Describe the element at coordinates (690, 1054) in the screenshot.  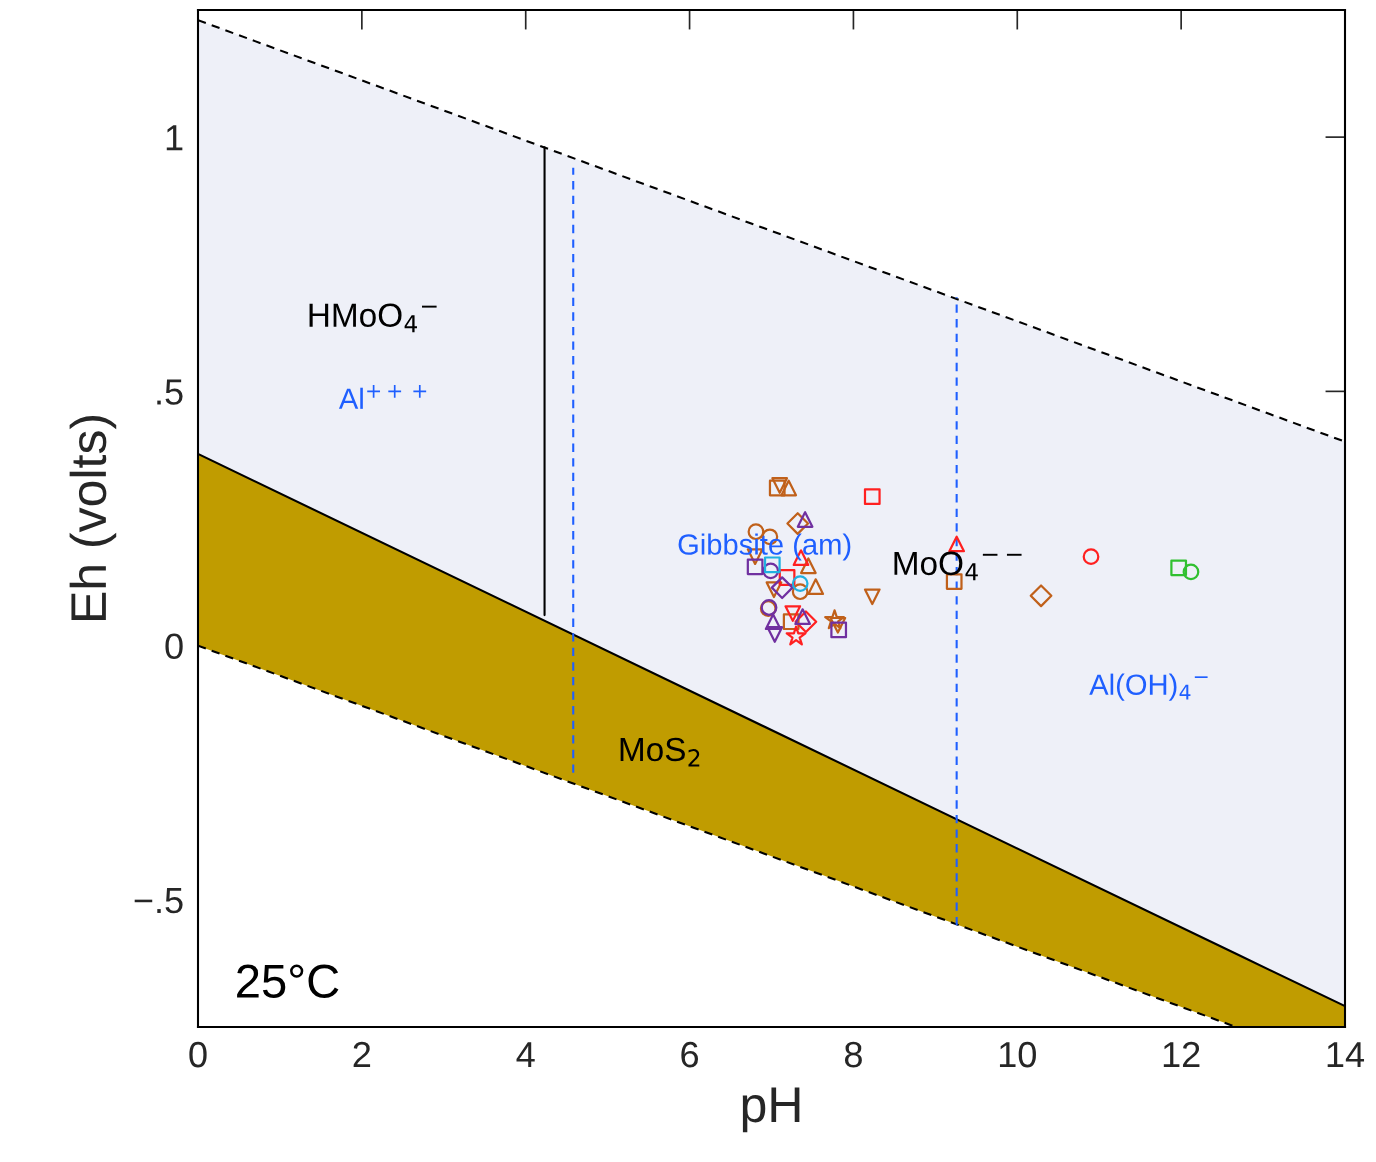
I see `x-tick-label: 6` at that location.